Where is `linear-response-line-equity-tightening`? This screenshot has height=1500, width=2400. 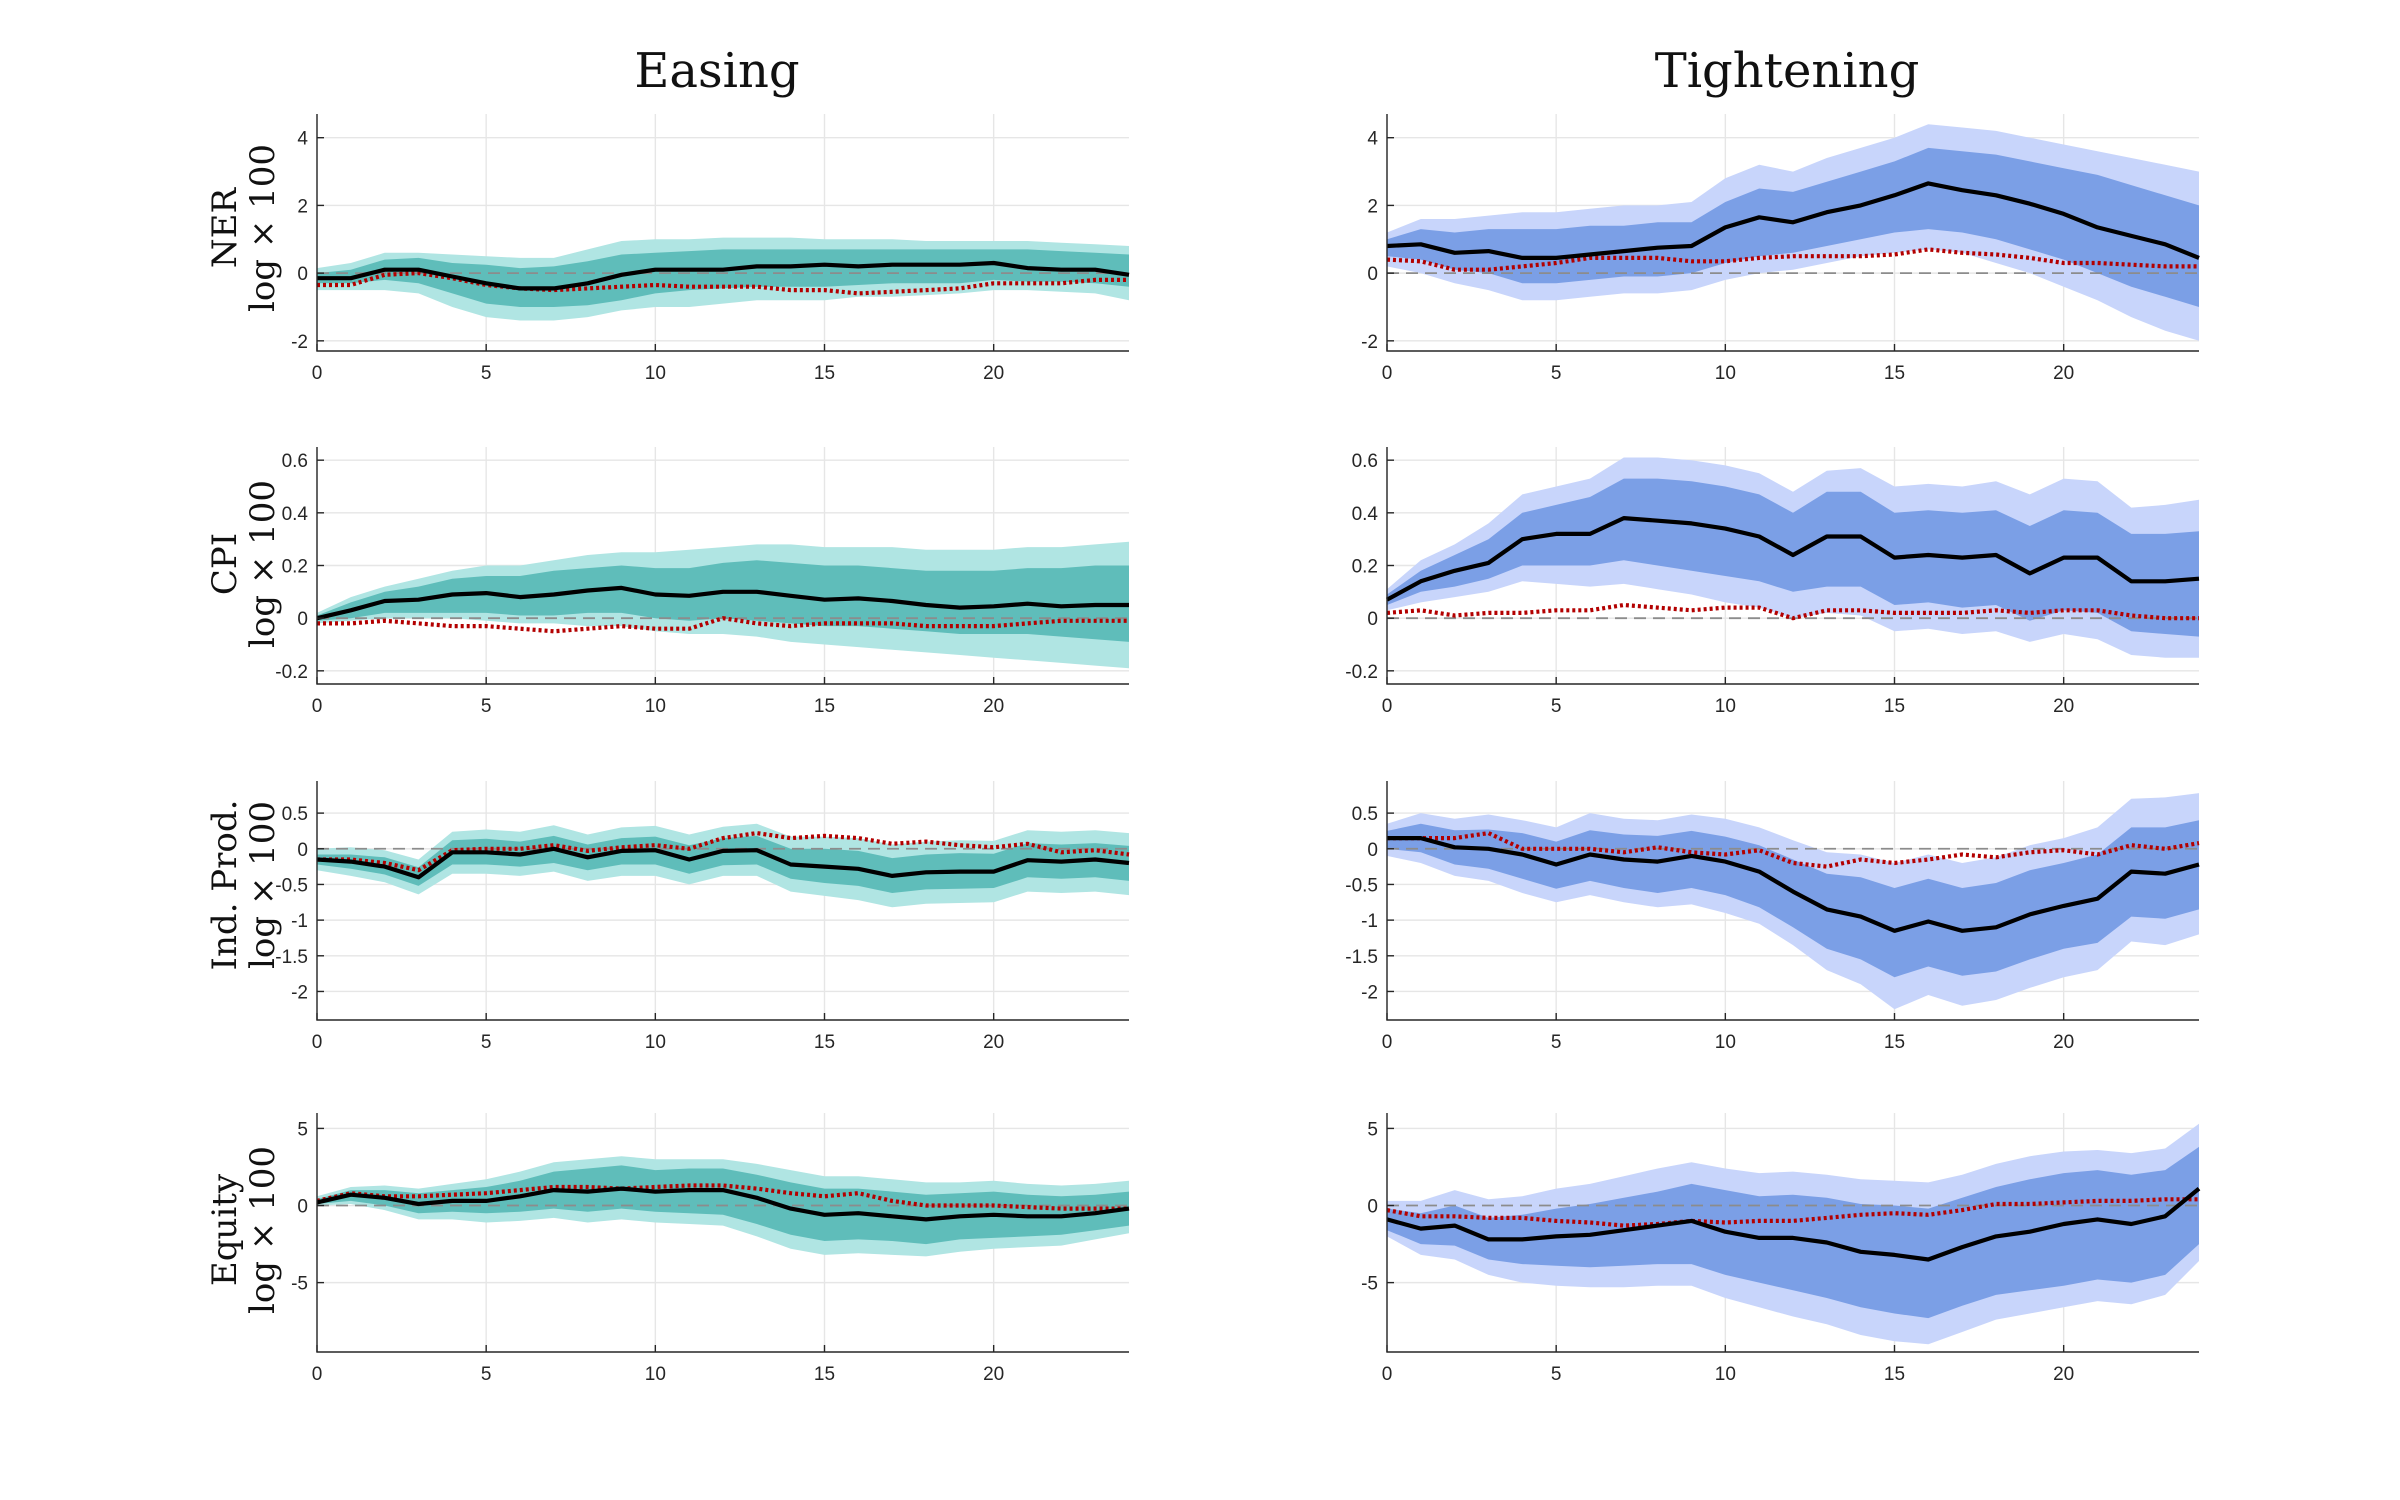
linear-response-line-equity-tightening is located at coordinates (1792, 1212).